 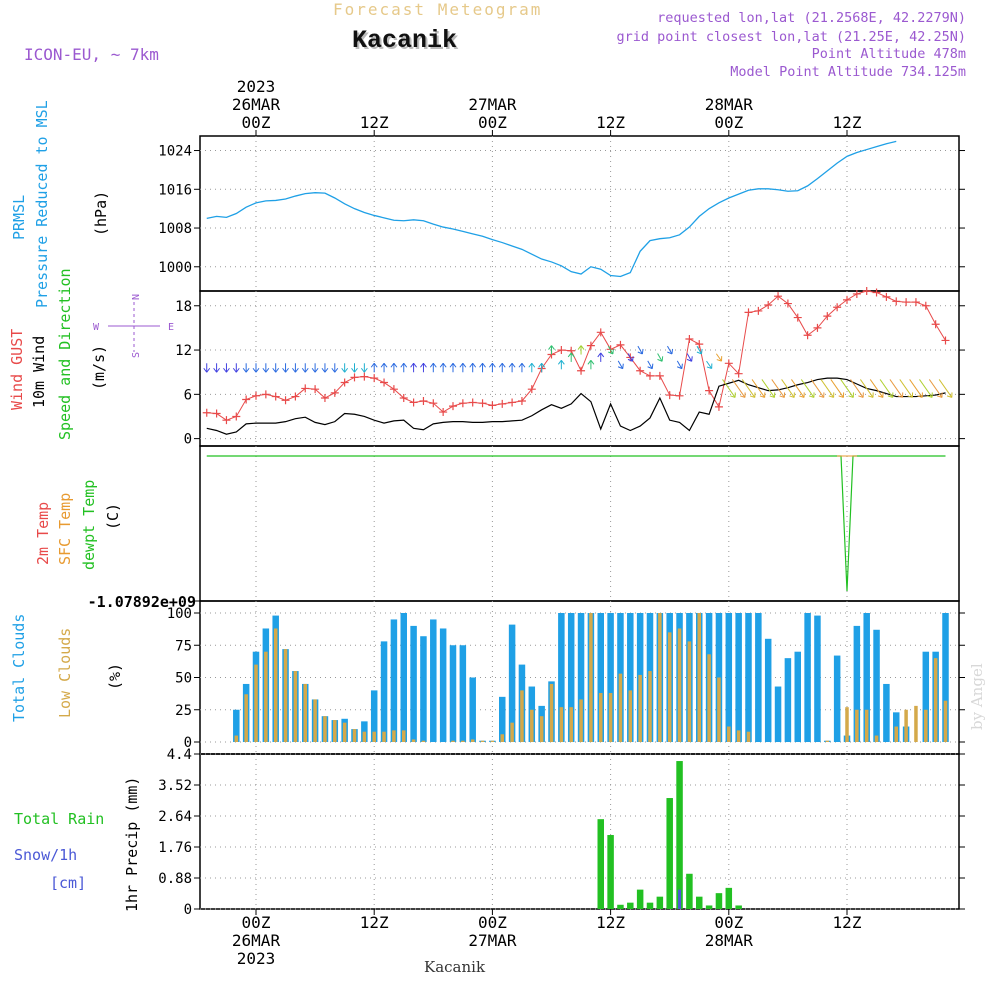 What do you see at coordinates (492, 122) in the screenshot?
I see `top-time-label: 00Z` at bounding box center [492, 122].